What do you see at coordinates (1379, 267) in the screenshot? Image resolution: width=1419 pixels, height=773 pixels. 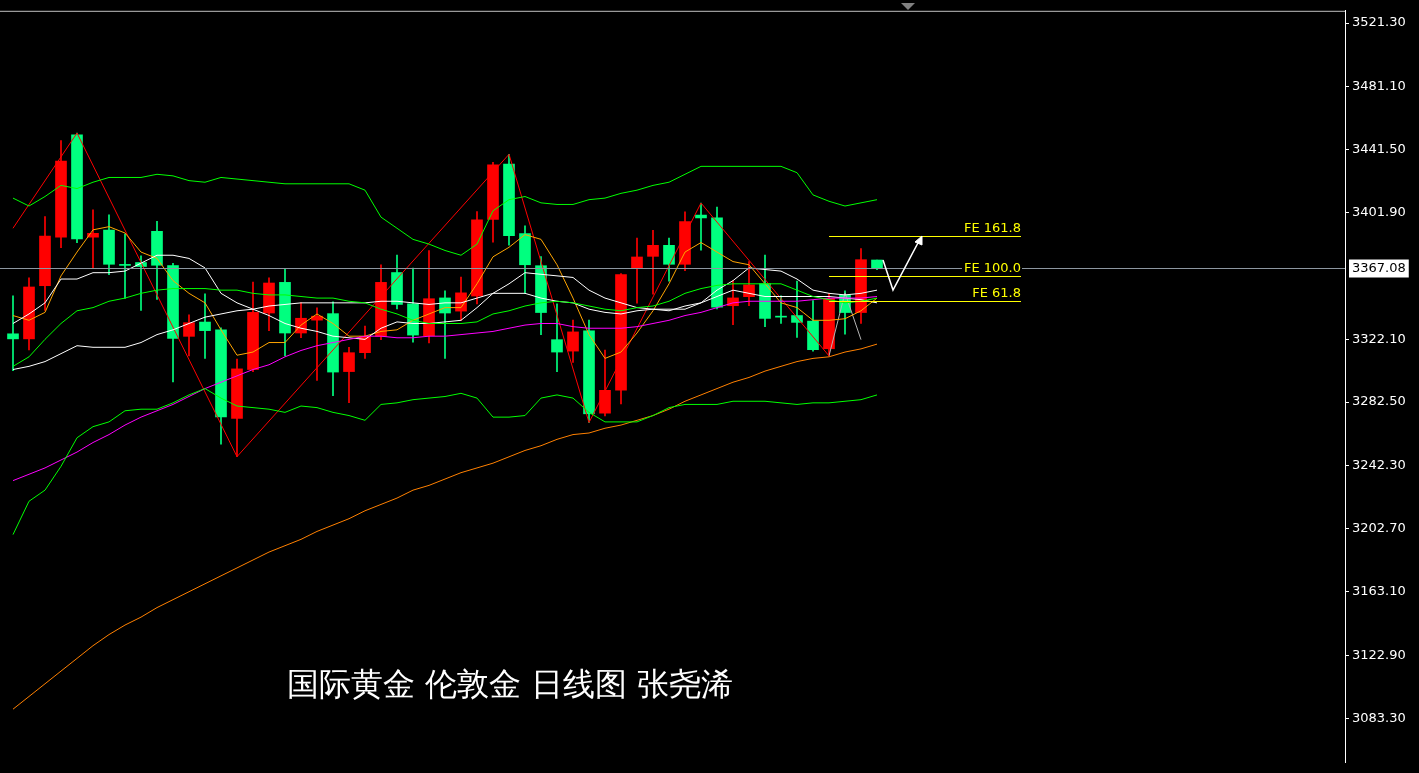 I see `ref-line-label: 3367.08` at bounding box center [1379, 267].